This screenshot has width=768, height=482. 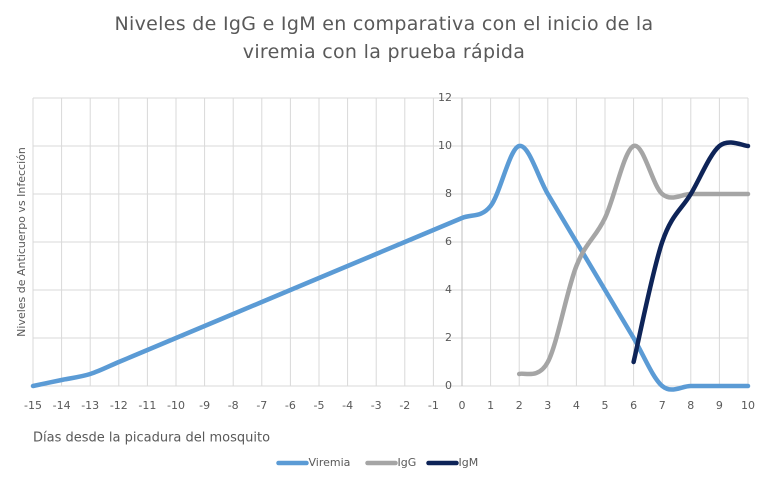 I want to click on legend-label: IgG, so click(x=407, y=462).